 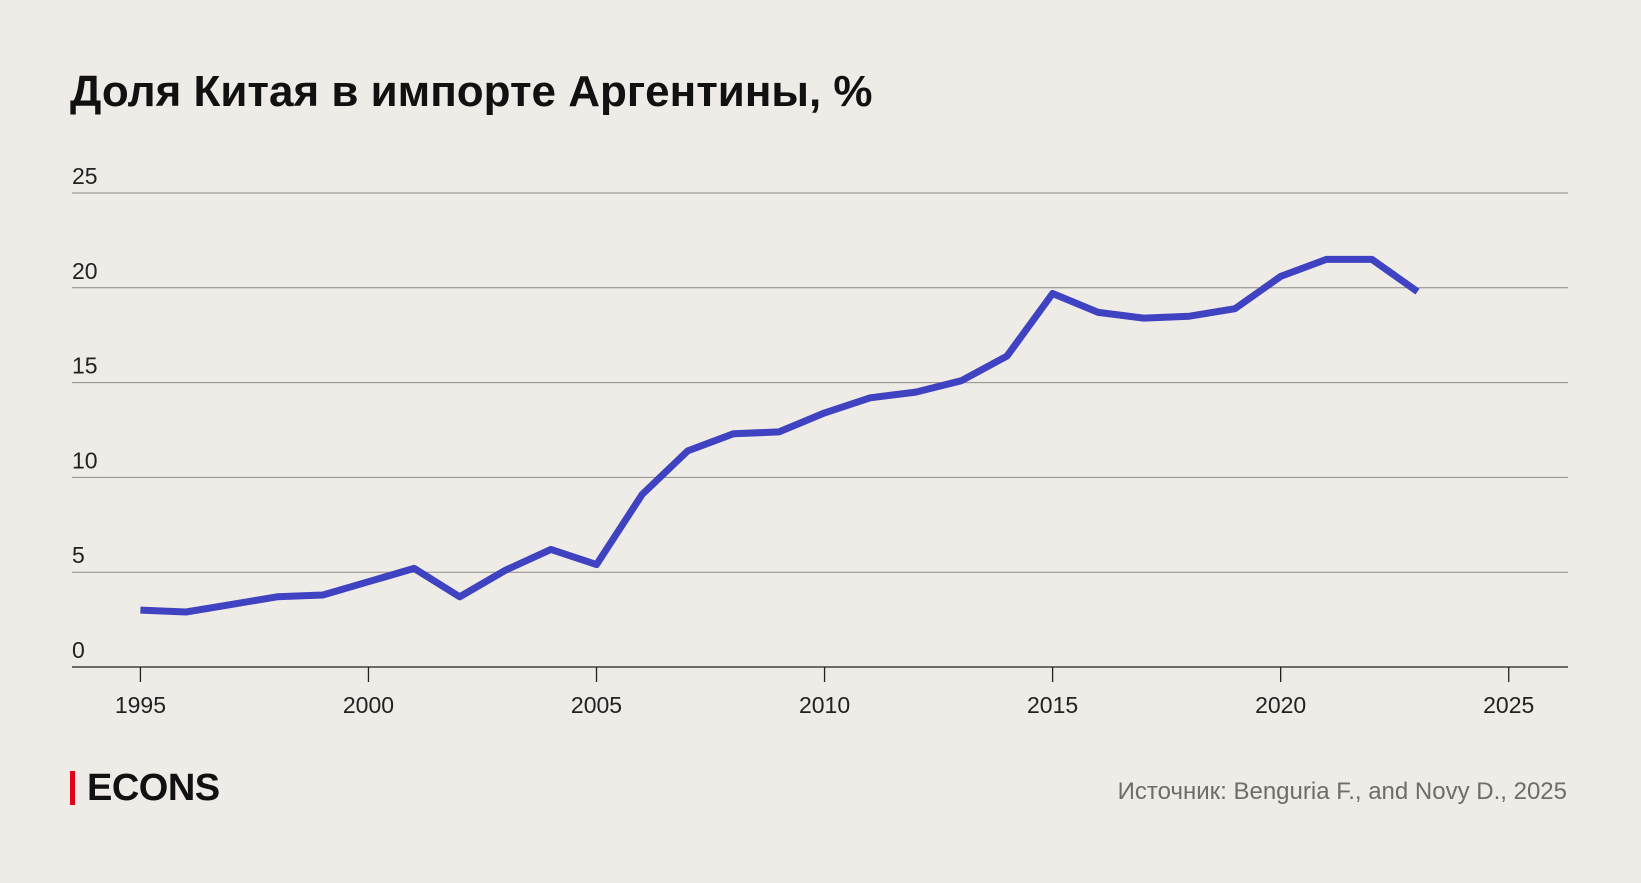 What do you see at coordinates (85, 176) in the screenshot?
I see `y-tick-label: 25` at bounding box center [85, 176].